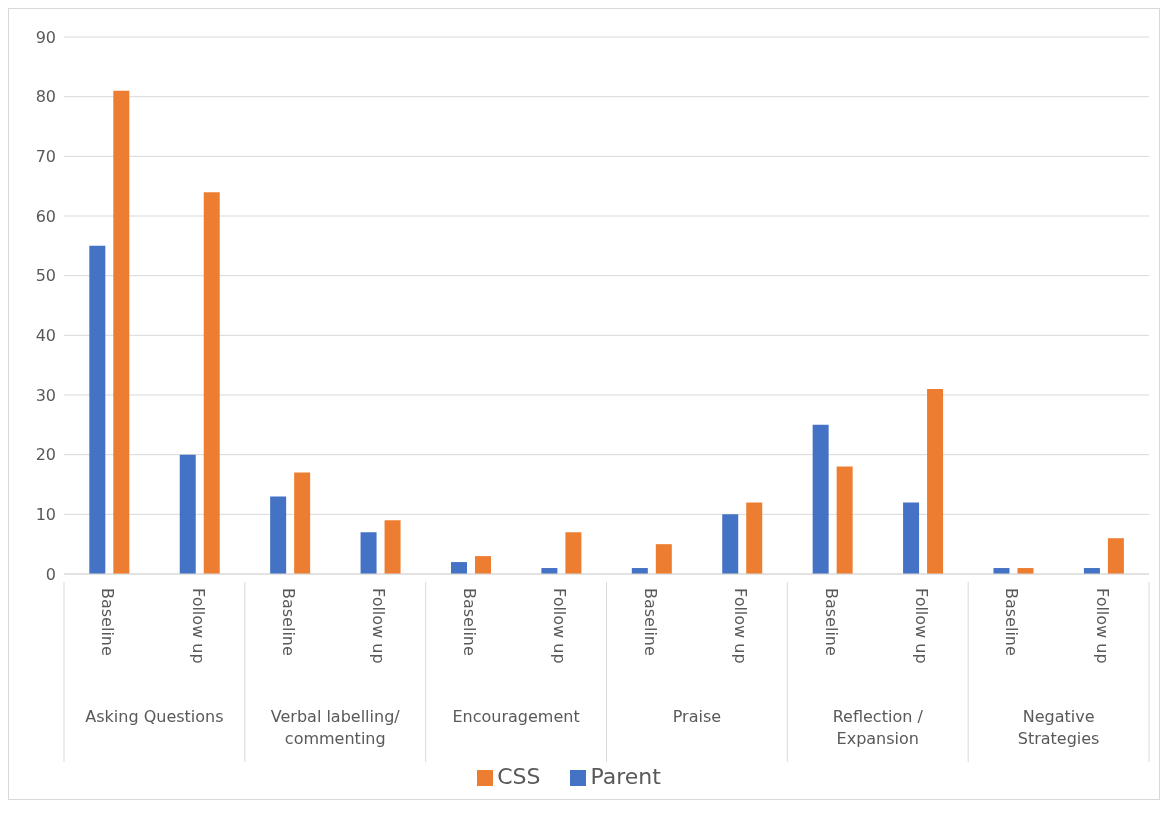  What do you see at coordinates (516, 716) in the screenshot?
I see `text: Encouragement` at bounding box center [516, 716].